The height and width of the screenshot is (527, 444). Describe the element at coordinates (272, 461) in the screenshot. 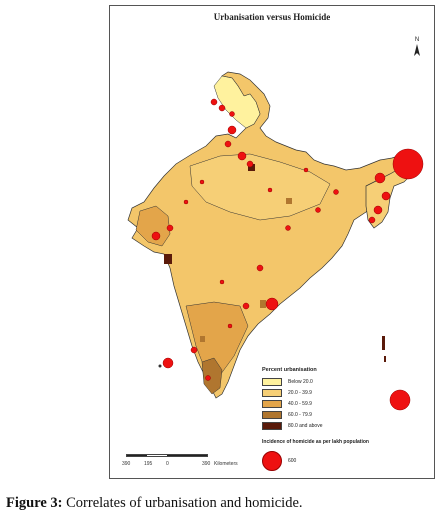

I see `homicide-legend-symbol` at that location.